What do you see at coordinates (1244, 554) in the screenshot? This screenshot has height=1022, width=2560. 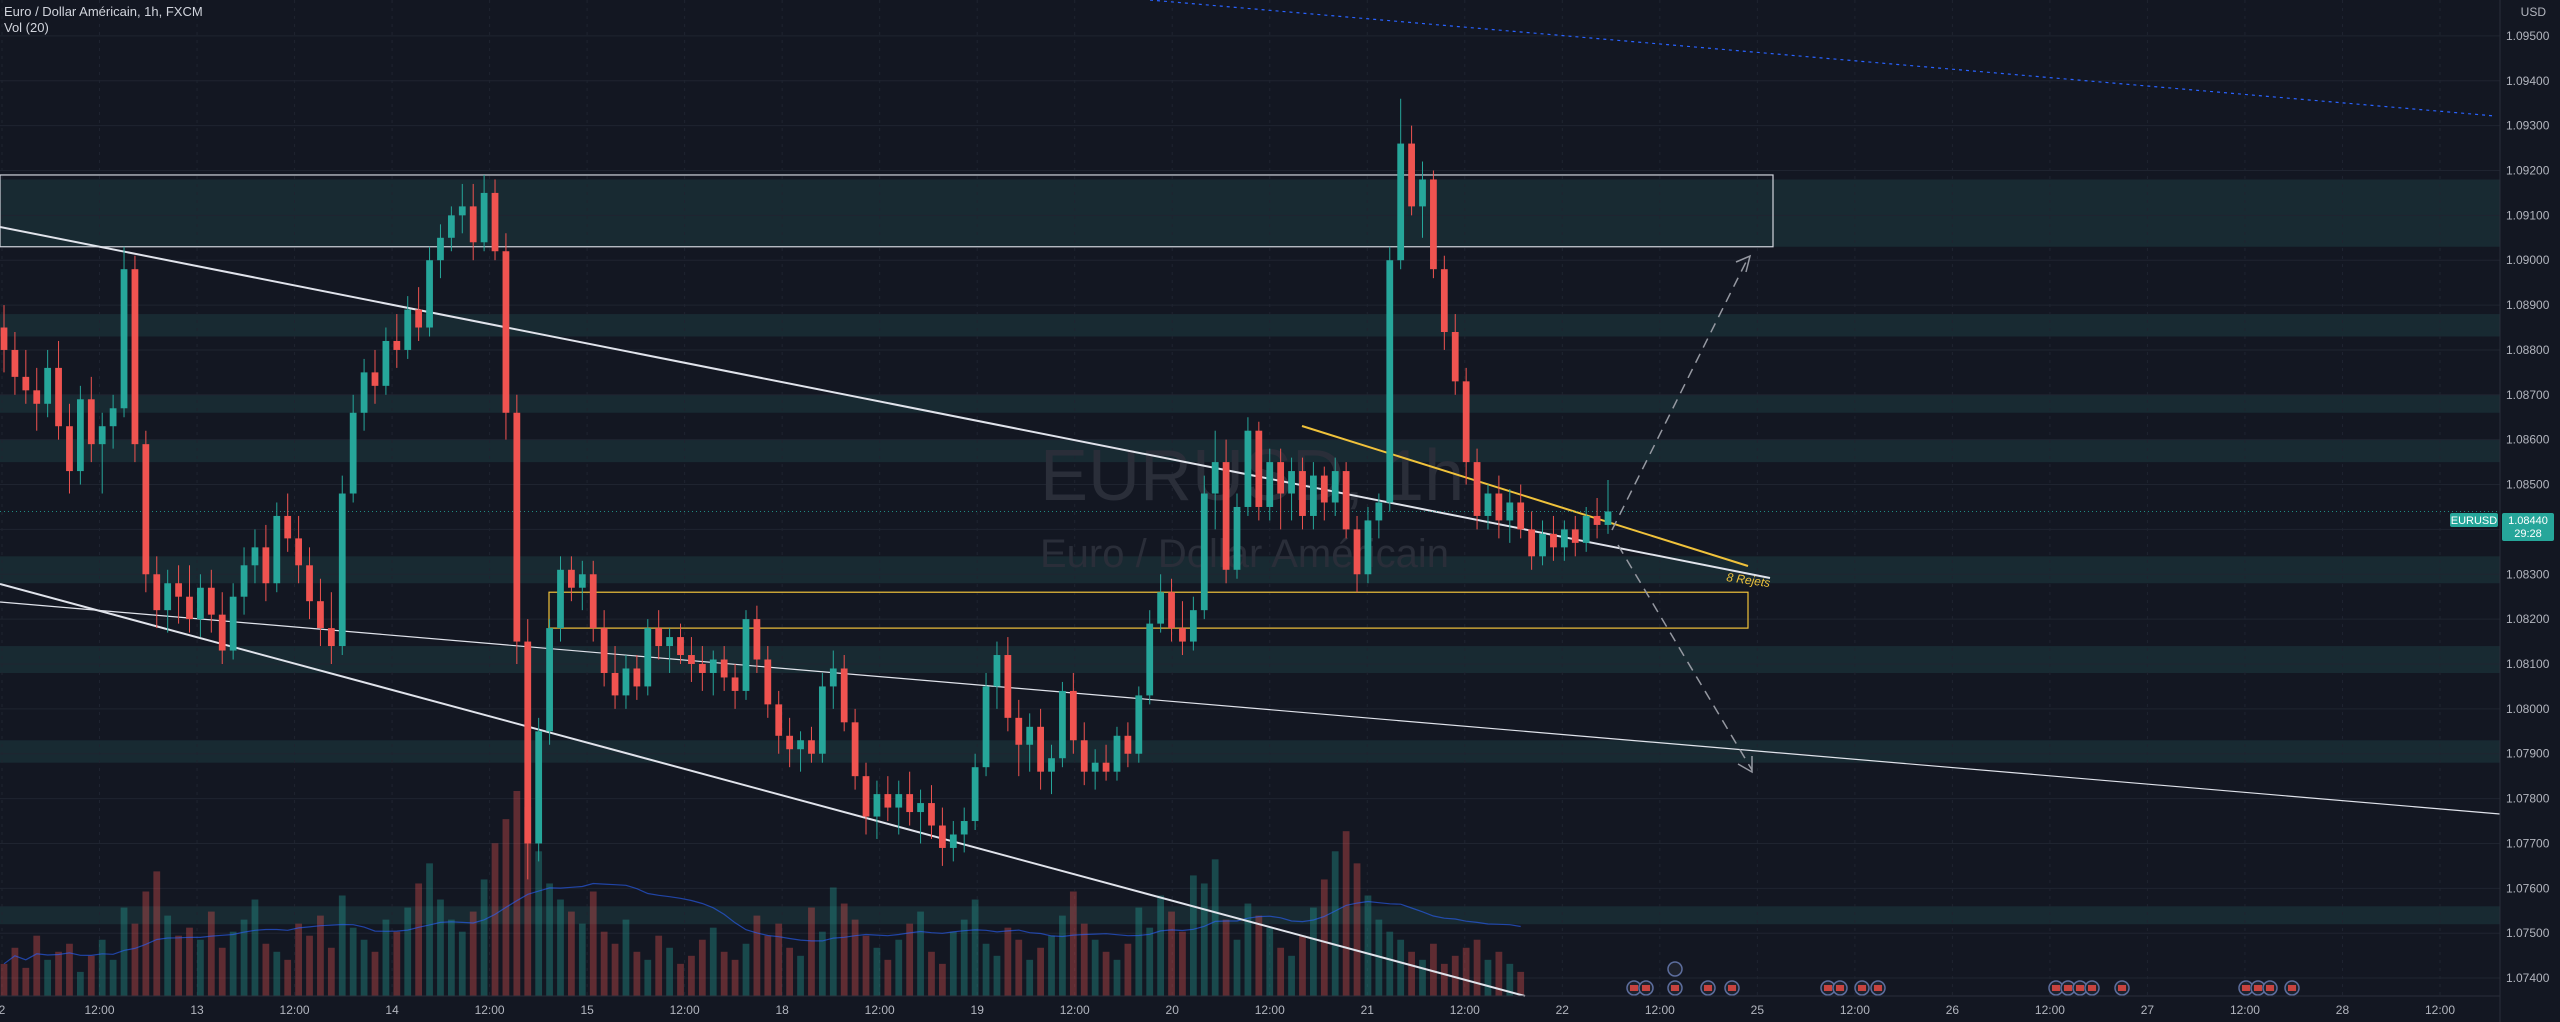 I see `watermark-name: Euro / Dollar Américain` at bounding box center [1244, 554].